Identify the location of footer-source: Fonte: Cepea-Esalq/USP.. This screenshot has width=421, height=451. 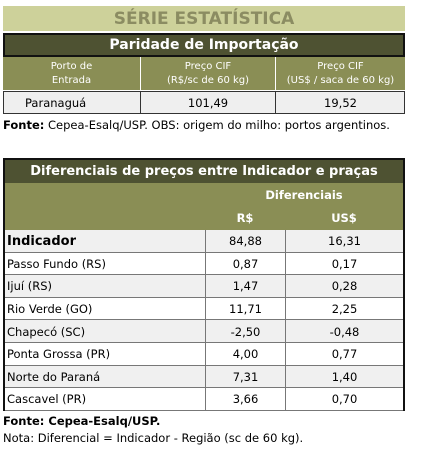
(82, 421).